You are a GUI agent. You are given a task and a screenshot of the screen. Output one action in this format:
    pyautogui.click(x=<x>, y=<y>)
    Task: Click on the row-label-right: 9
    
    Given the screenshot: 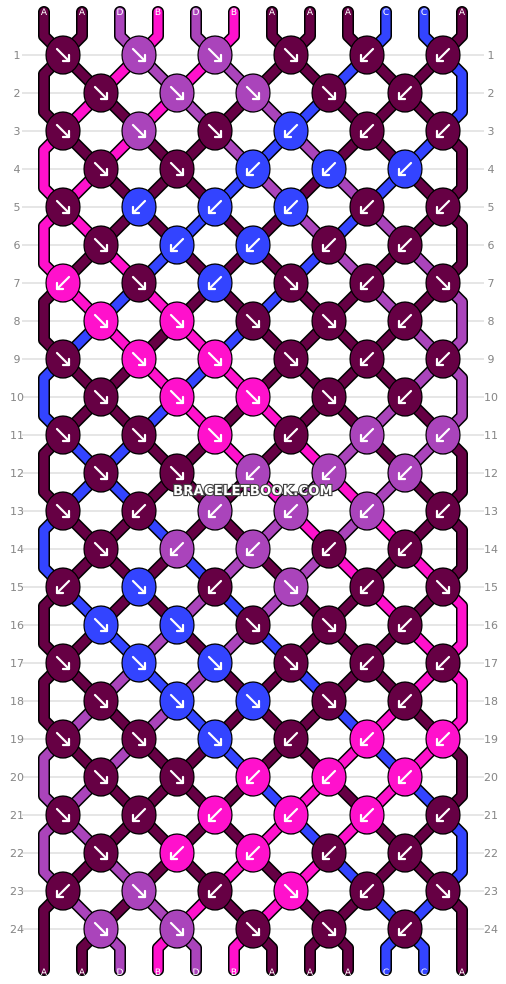 What is the action you would take?
    pyautogui.click(x=491, y=359)
    